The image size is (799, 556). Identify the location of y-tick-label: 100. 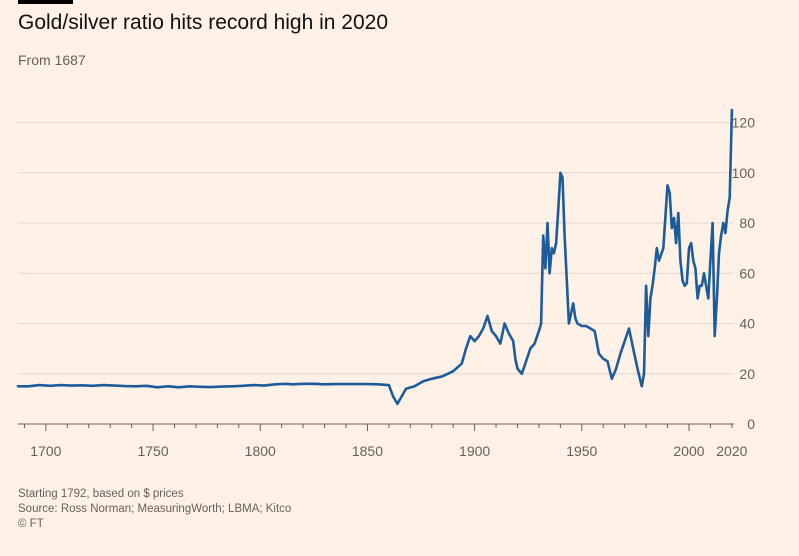
(744, 173).